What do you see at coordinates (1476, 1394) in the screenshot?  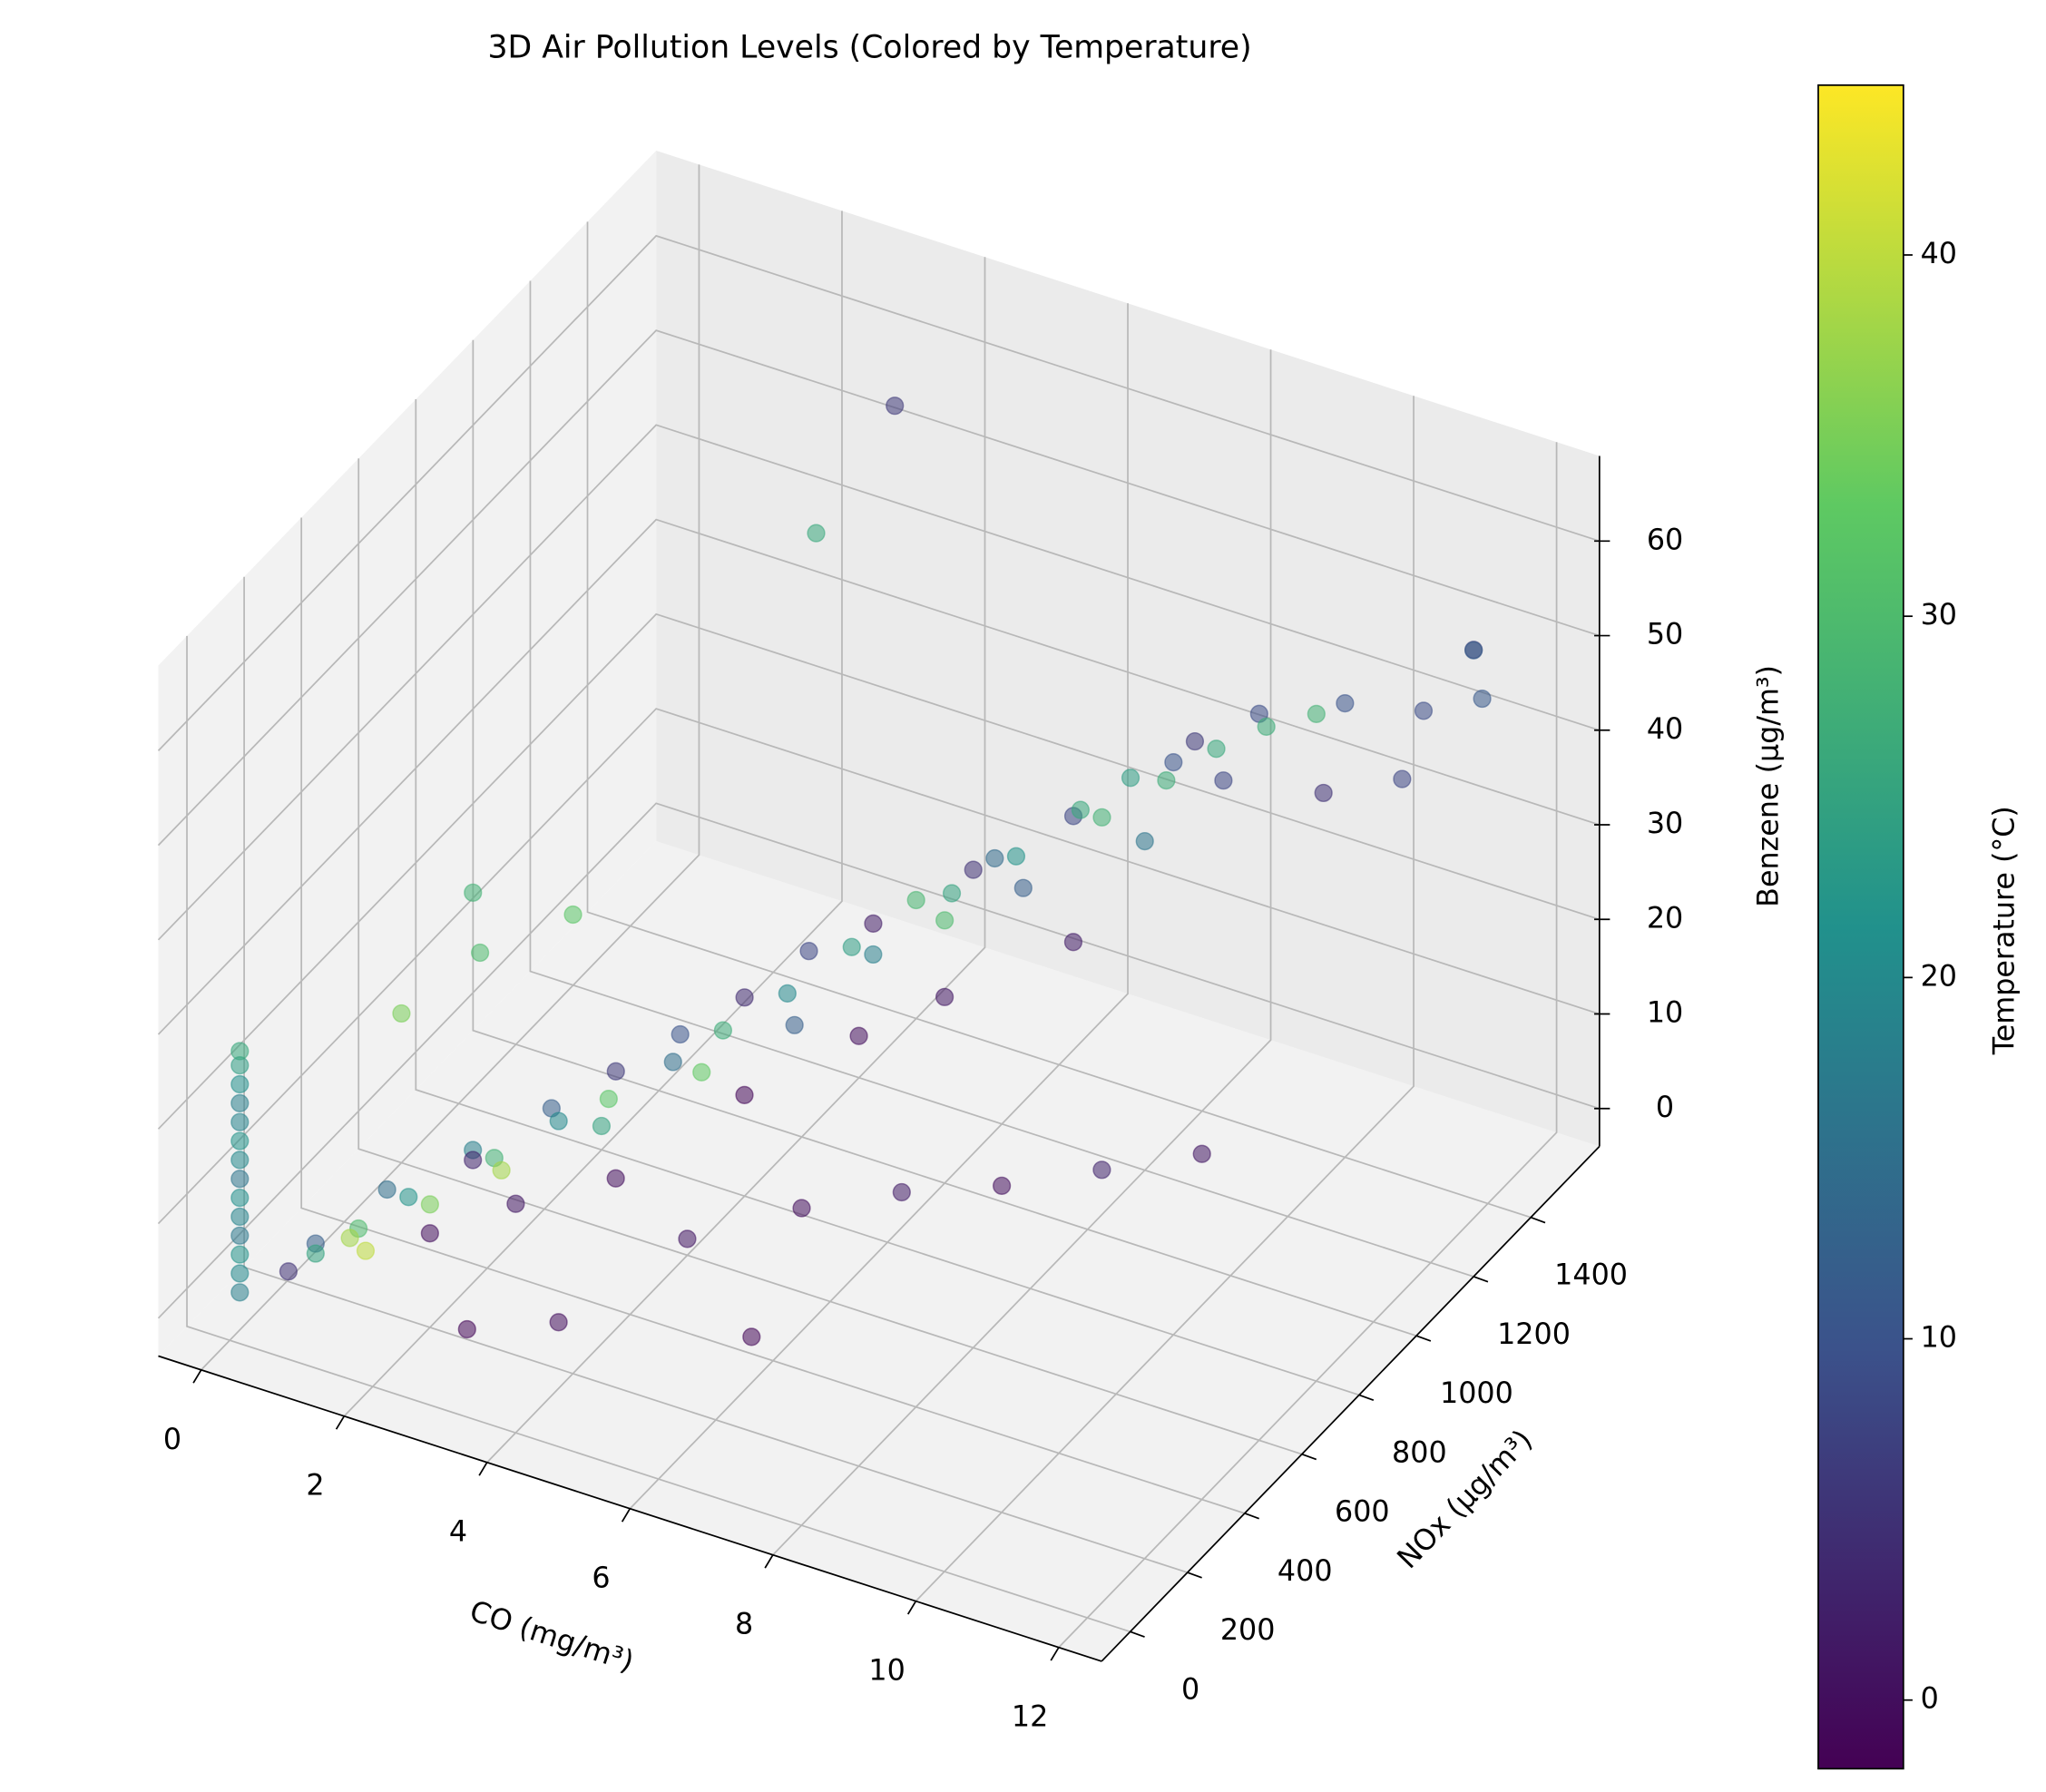 I see `y-tick-label: 1000` at bounding box center [1476, 1394].